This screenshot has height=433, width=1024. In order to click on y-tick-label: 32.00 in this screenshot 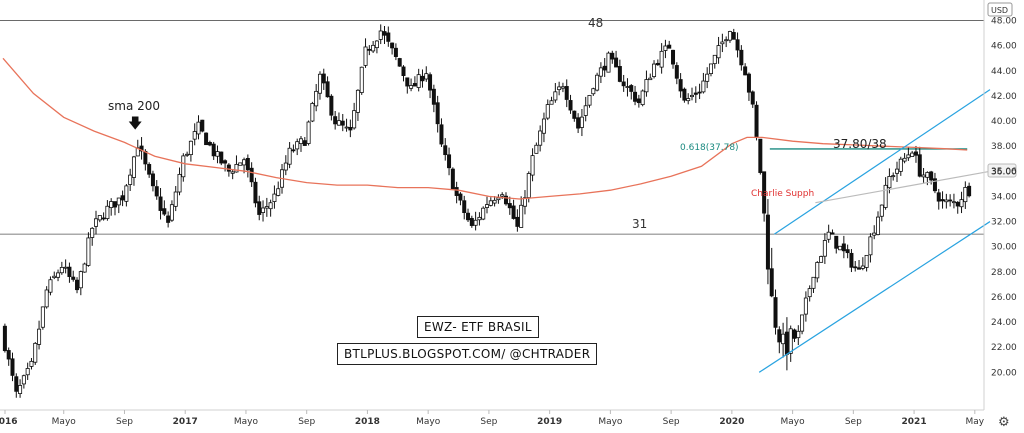, I will do `click(1004, 223)`.